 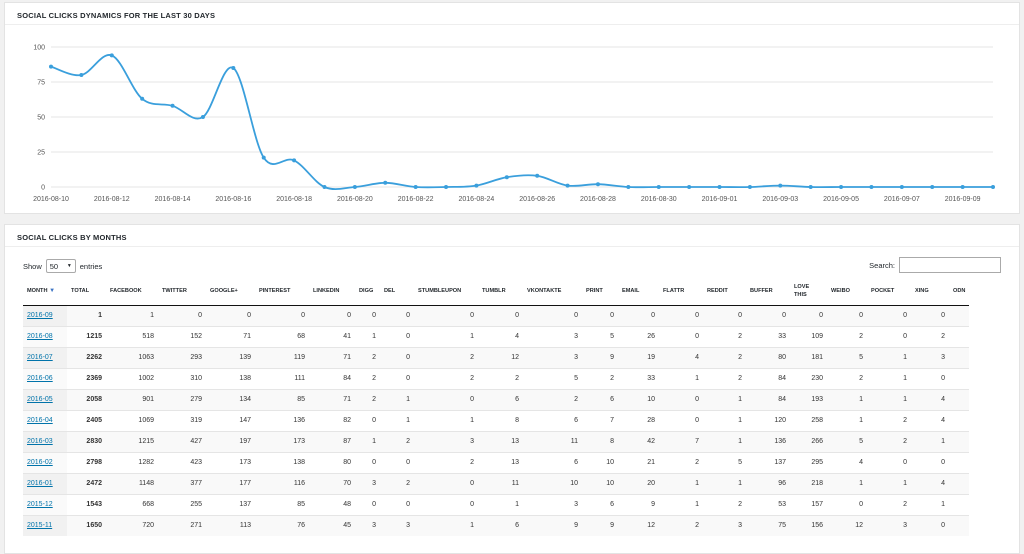 I want to click on cell-pocket: 3, so click(x=889, y=525).